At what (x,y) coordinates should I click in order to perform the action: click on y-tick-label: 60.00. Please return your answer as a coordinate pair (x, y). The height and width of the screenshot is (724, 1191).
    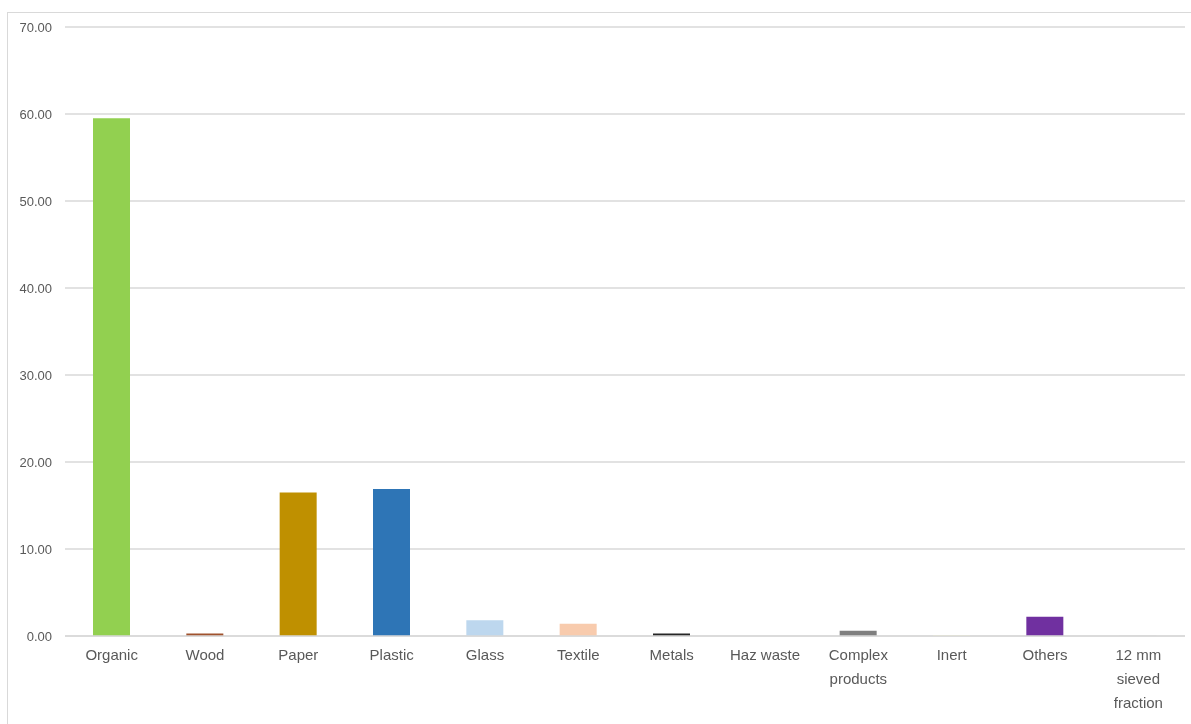
    Looking at the image, I should click on (35, 114).